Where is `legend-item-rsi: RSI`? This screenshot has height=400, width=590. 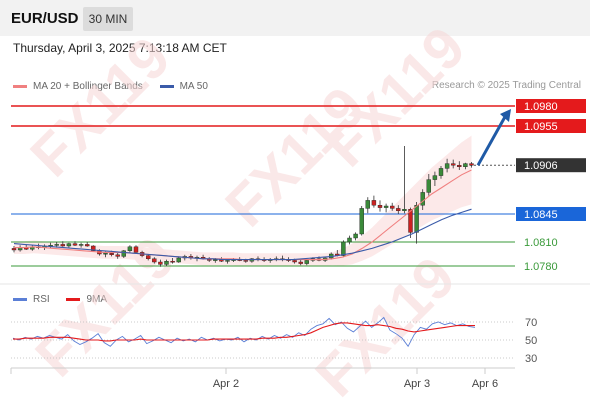
legend-item-rsi: RSI is located at coordinates (31, 299).